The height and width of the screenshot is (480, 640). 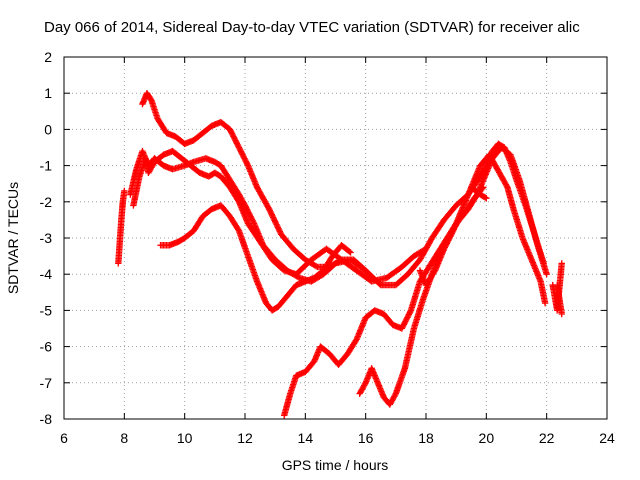 What do you see at coordinates (280, 216) in the screenshot?
I see `series-track-c` at bounding box center [280, 216].